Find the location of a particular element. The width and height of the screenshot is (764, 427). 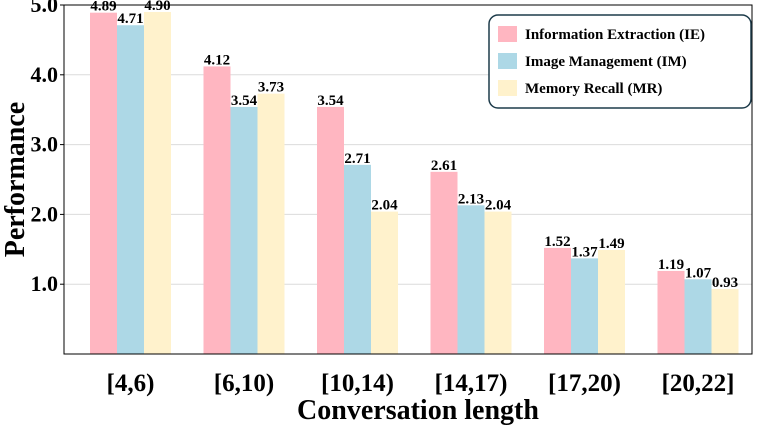

x-tick-label: [20,22] is located at coordinates (698, 383).